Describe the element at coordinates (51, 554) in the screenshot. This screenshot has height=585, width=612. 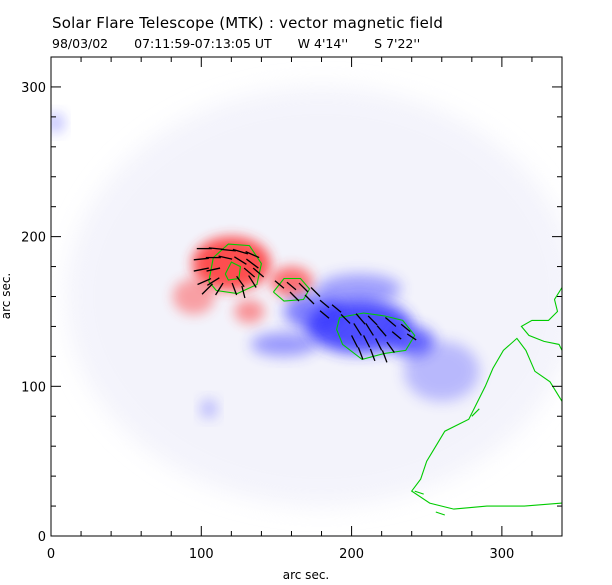
I see `x-tick-label: 0` at that location.